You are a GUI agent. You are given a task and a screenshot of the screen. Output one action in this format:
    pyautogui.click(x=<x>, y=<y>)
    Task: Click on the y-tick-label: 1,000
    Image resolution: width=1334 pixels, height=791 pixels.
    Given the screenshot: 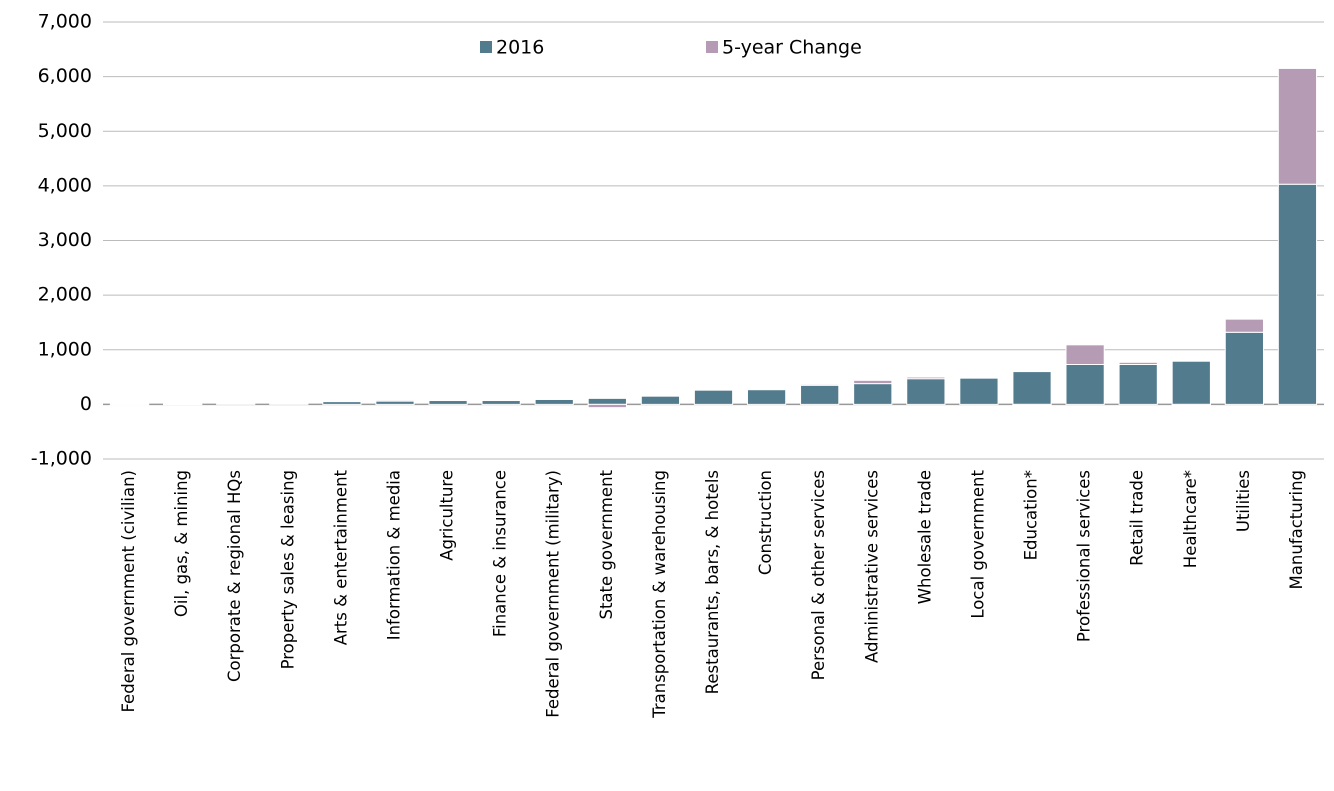 What is the action you would take?
    pyautogui.click(x=65, y=349)
    